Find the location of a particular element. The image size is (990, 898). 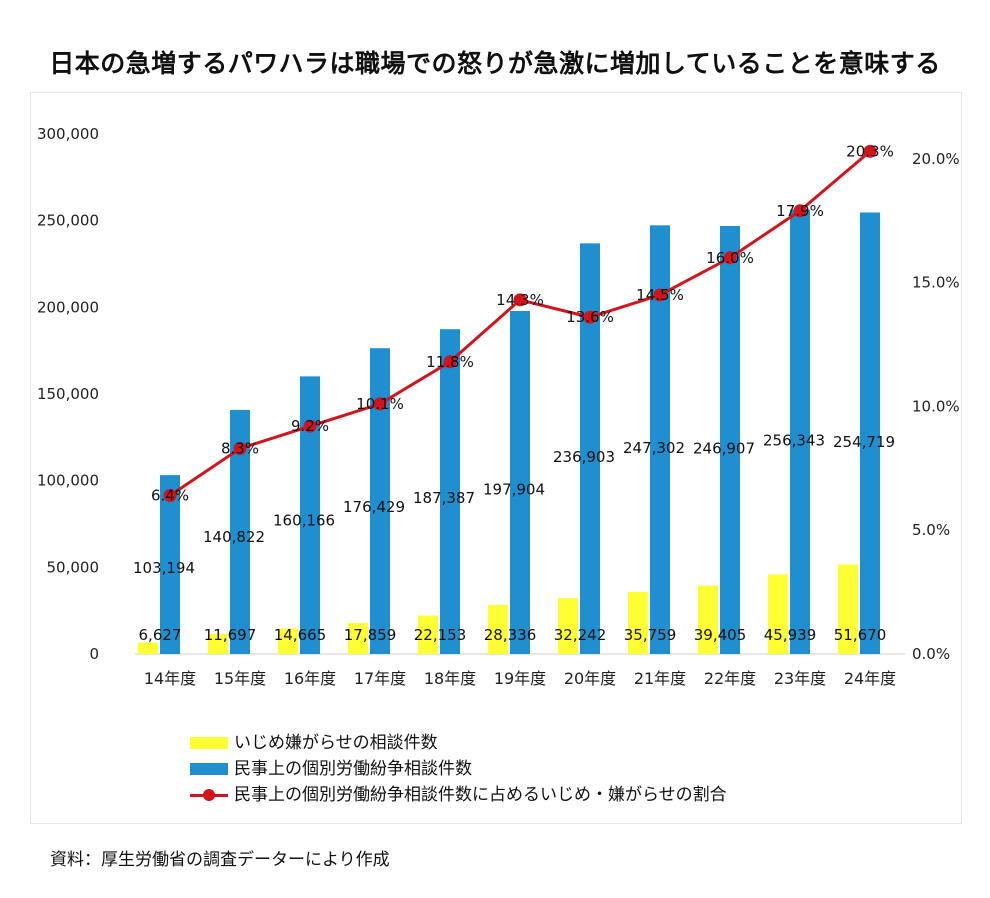

y-left-tick-label: 100,000 is located at coordinates (68, 481).